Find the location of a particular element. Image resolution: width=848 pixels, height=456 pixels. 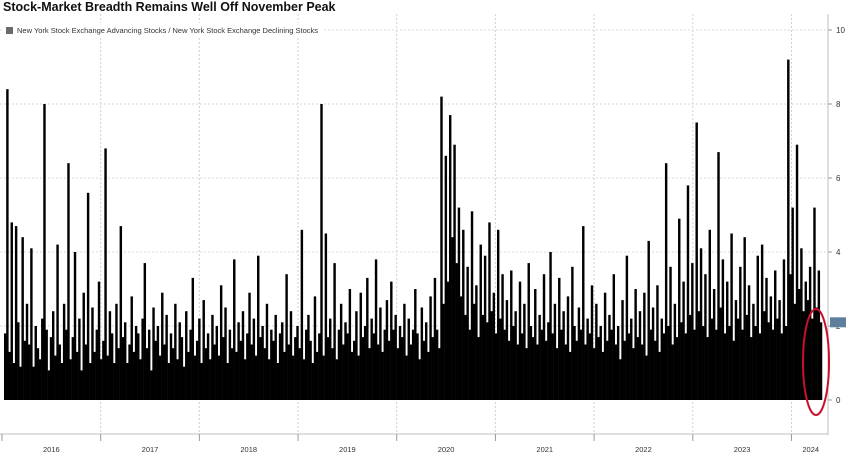

y-tick-label: 0 is located at coordinates (838, 400).